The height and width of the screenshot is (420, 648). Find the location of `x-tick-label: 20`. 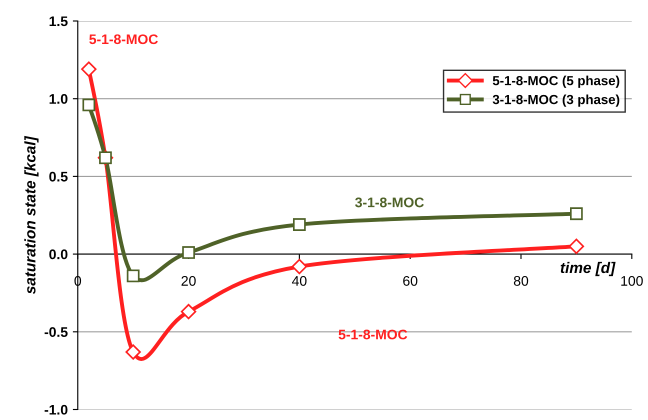

x-tick-label: 20 is located at coordinates (189, 281).